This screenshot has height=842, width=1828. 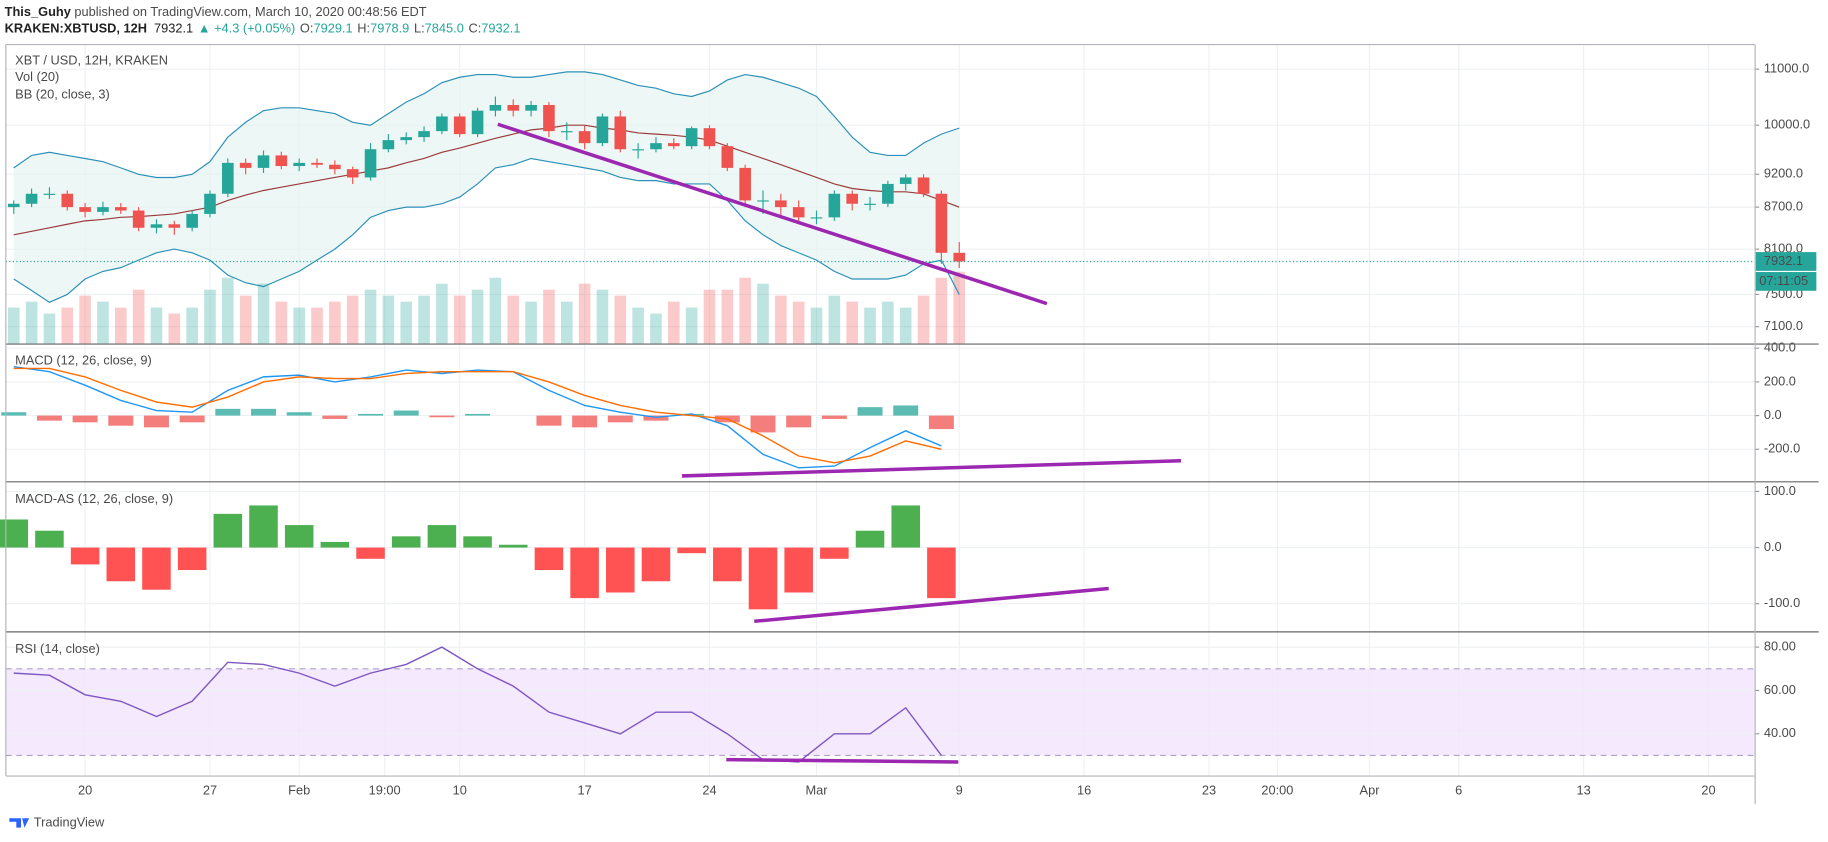 I want to click on bb-line, so click(x=486, y=125).